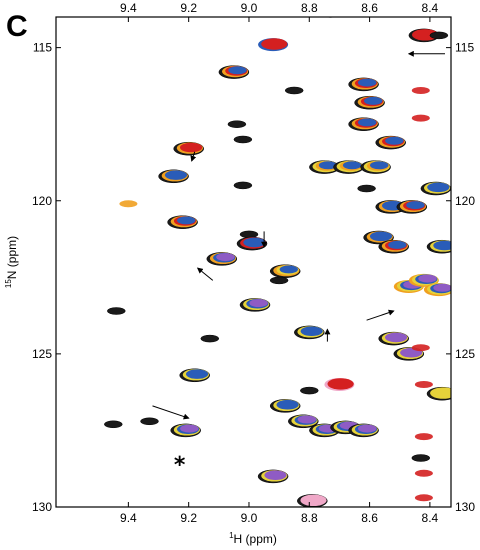 The image size is (480, 550). I want to click on panel-label: C, so click(17, 26).